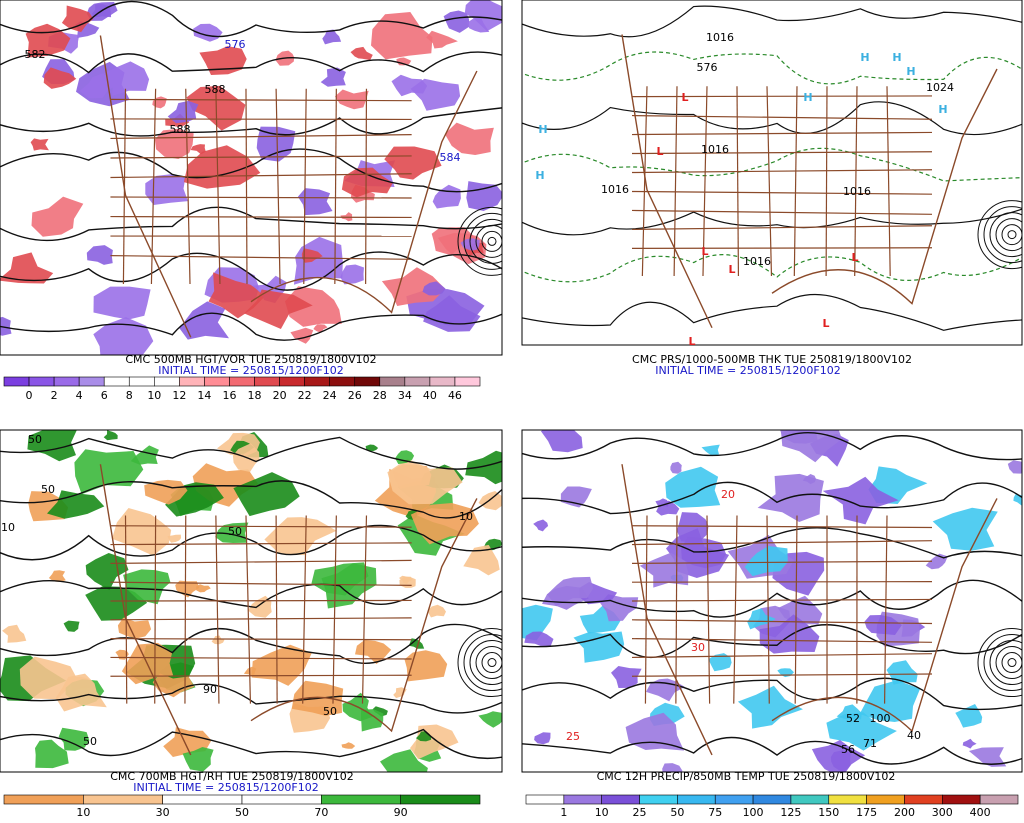  I want to click on map-label: 584, so click(450, 157).